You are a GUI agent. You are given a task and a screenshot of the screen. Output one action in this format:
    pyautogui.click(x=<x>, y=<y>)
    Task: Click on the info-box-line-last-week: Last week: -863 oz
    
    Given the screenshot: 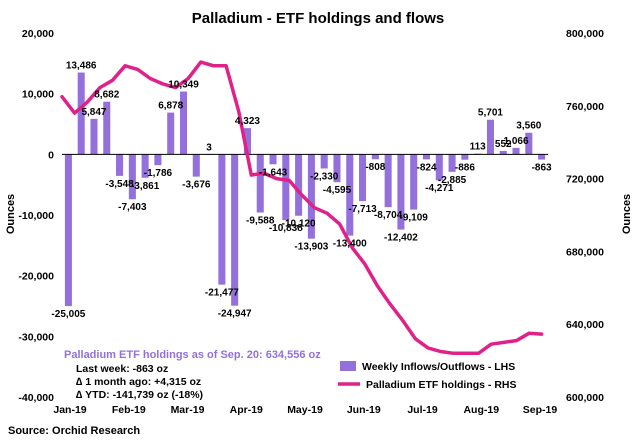 What is the action you would take?
    pyautogui.click(x=122, y=369)
    